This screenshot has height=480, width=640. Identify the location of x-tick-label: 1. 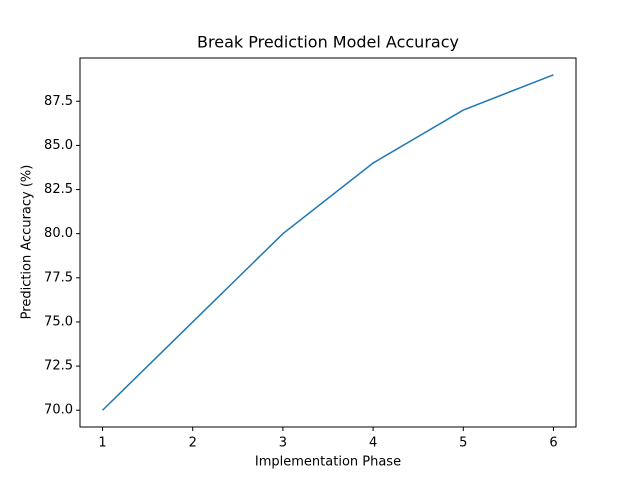
(102, 443).